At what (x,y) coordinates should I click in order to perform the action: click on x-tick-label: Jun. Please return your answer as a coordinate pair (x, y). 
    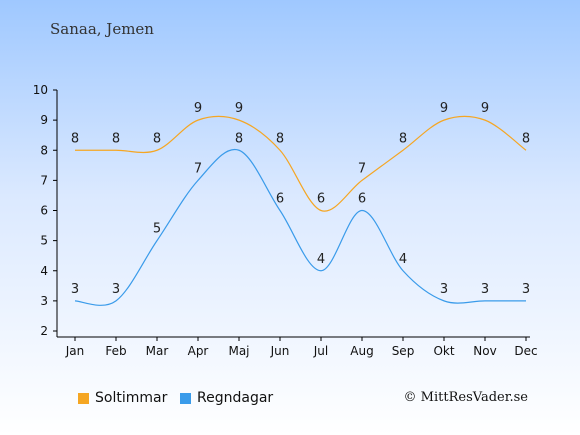
    Looking at the image, I should click on (280, 351).